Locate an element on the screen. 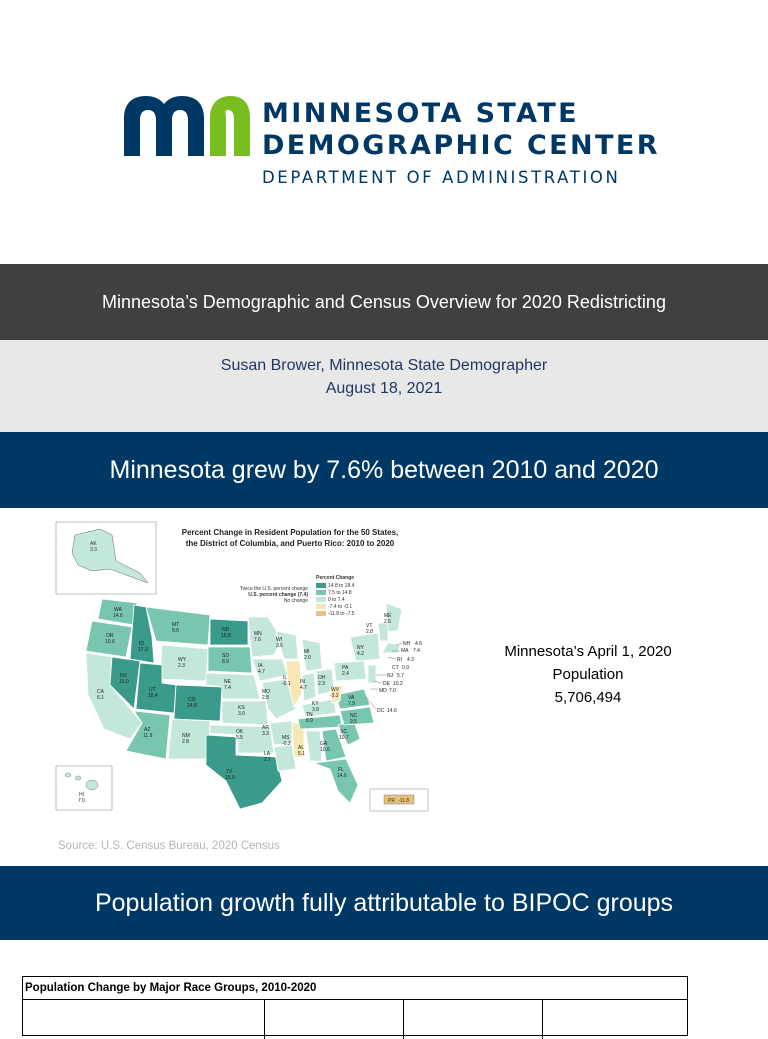 Image resolution: width=768 pixels, height=1039 pixels. state-label-al: AL is located at coordinates (301, 748).